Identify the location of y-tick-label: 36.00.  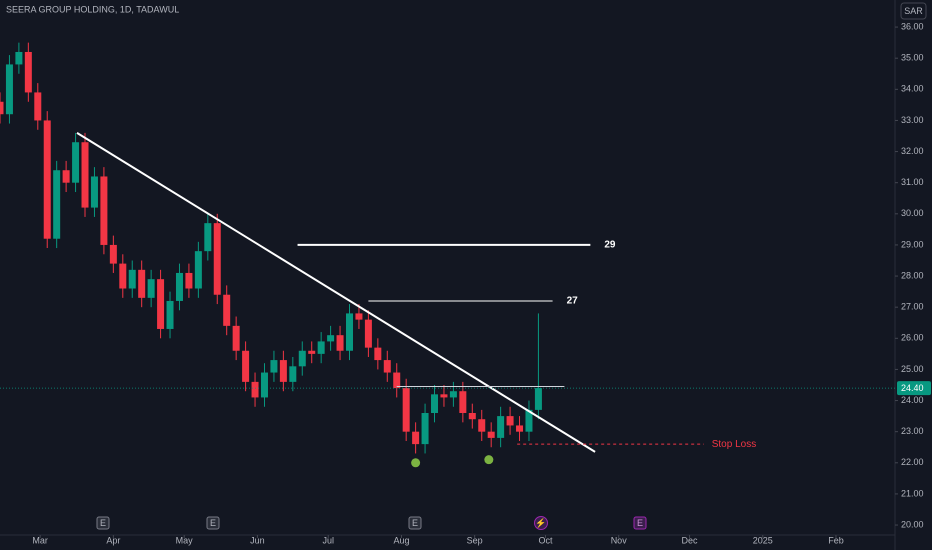
(912, 26).